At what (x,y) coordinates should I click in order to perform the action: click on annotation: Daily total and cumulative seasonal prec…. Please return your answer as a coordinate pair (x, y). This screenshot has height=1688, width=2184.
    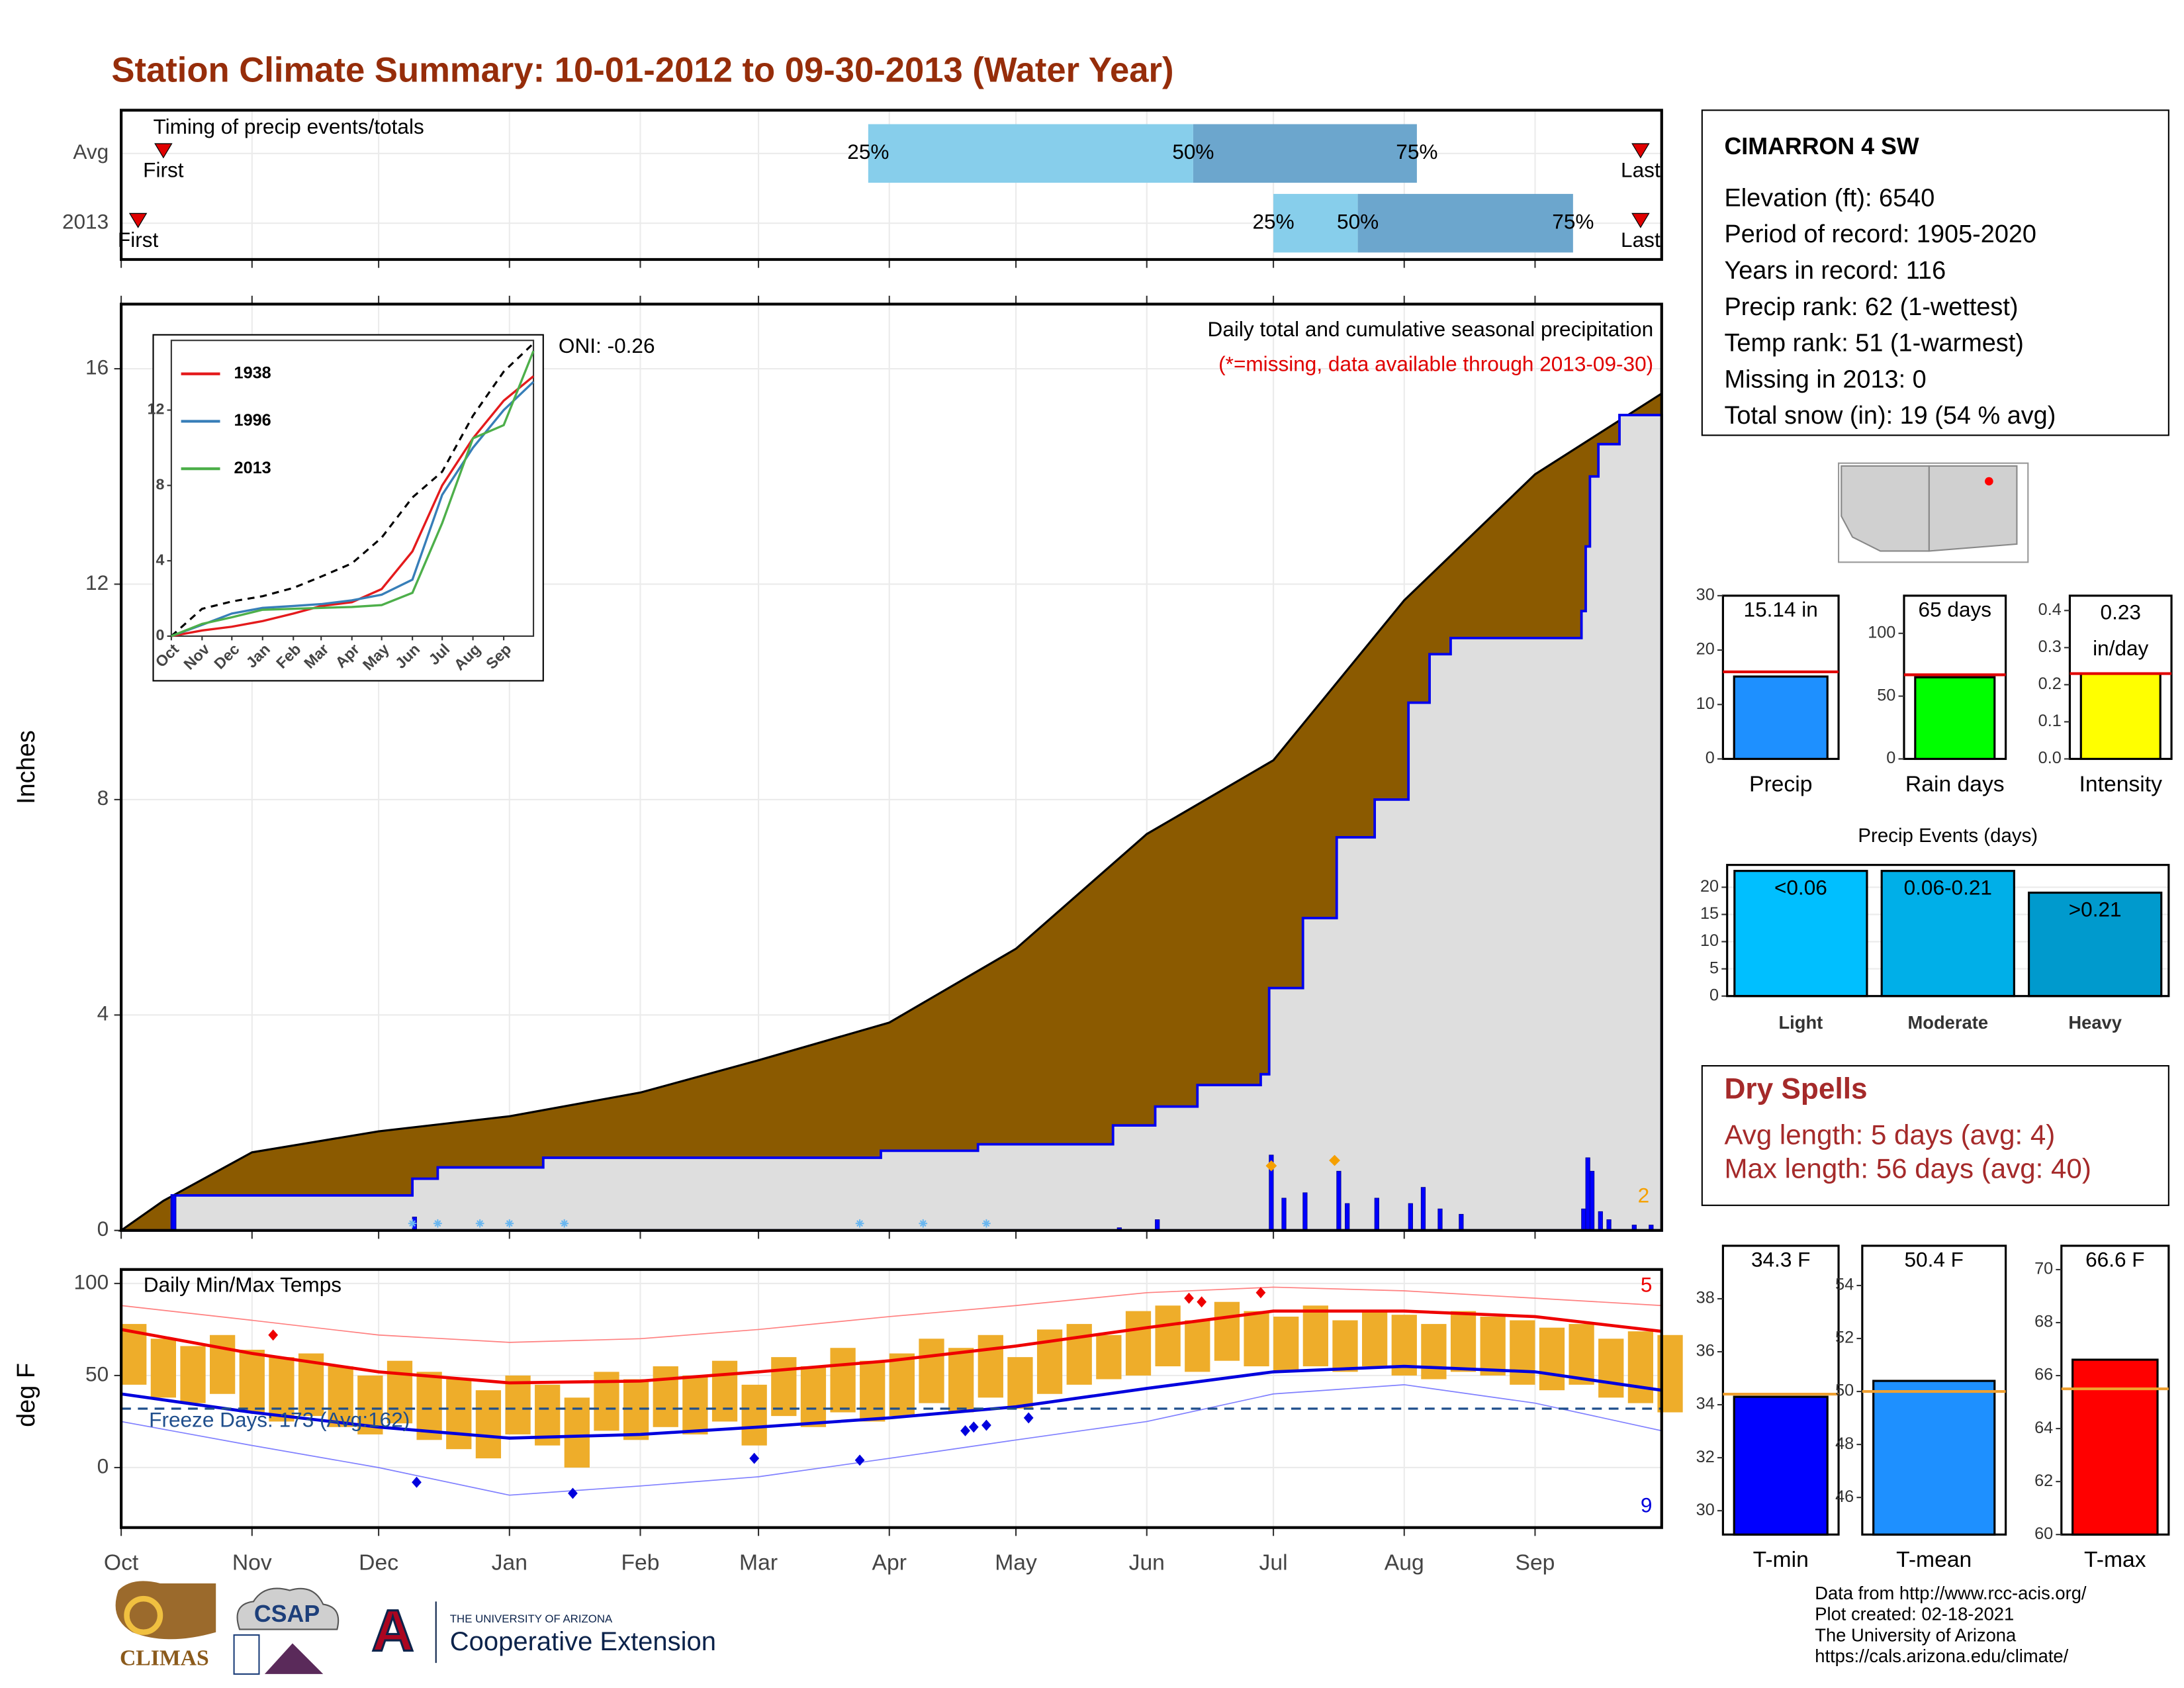
    Looking at the image, I should click on (1431, 329).